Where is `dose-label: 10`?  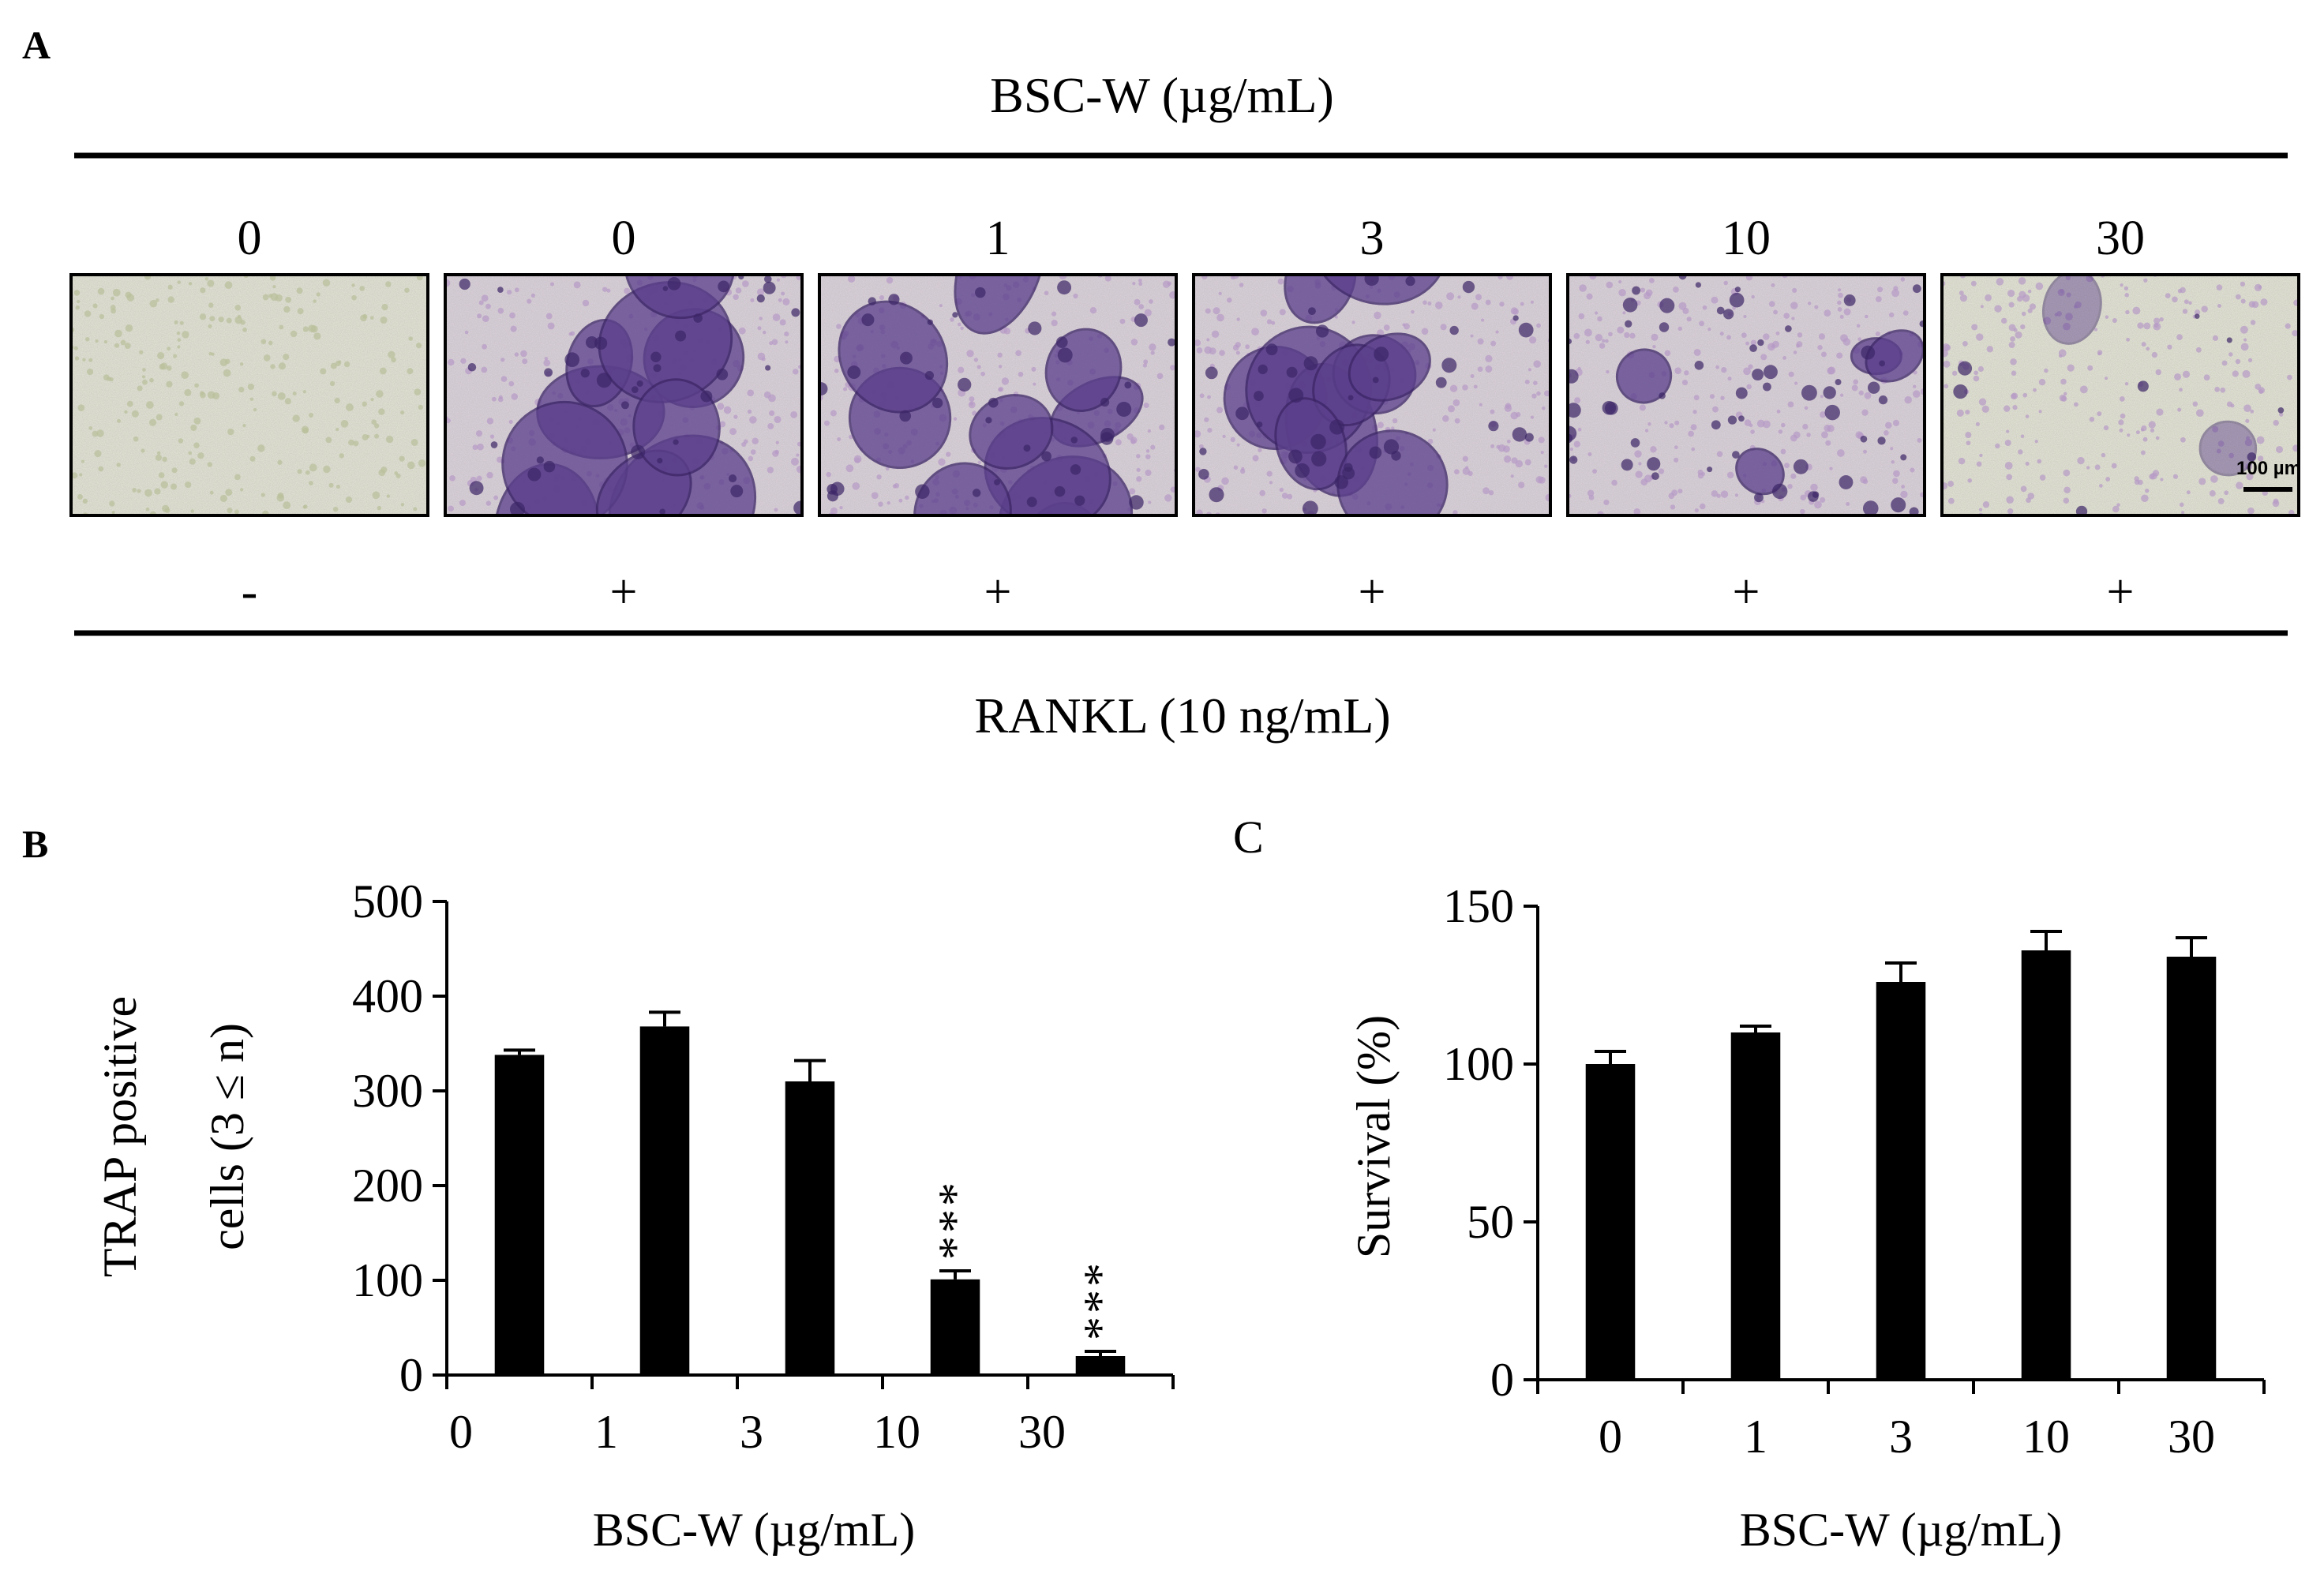 dose-label: 10 is located at coordinates (1746, 238).